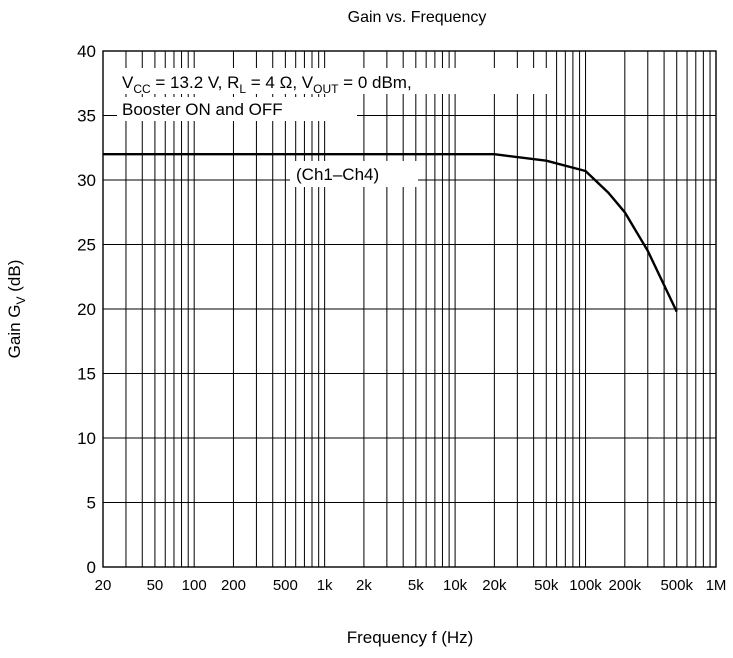 The image size is (733, 658). I want to click on y-axis-ticks: 0 5 10 15 20 25 30 35 40, so click(86, 309).